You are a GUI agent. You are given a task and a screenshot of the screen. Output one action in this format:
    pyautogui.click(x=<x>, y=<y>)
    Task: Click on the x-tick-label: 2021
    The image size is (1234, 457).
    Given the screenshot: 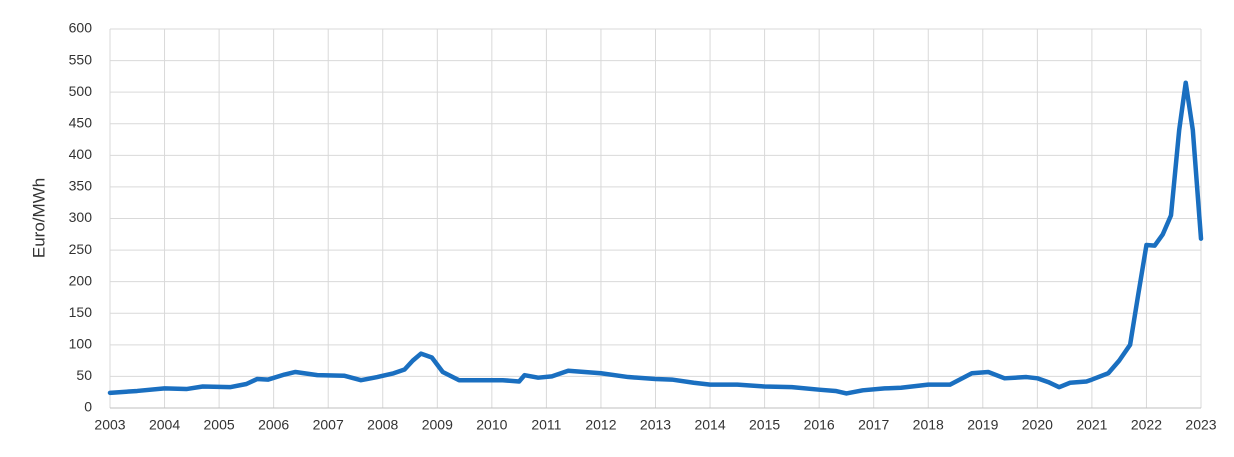 What is the action you would take?
    pyautogui.click(x=1091, y=425)
    